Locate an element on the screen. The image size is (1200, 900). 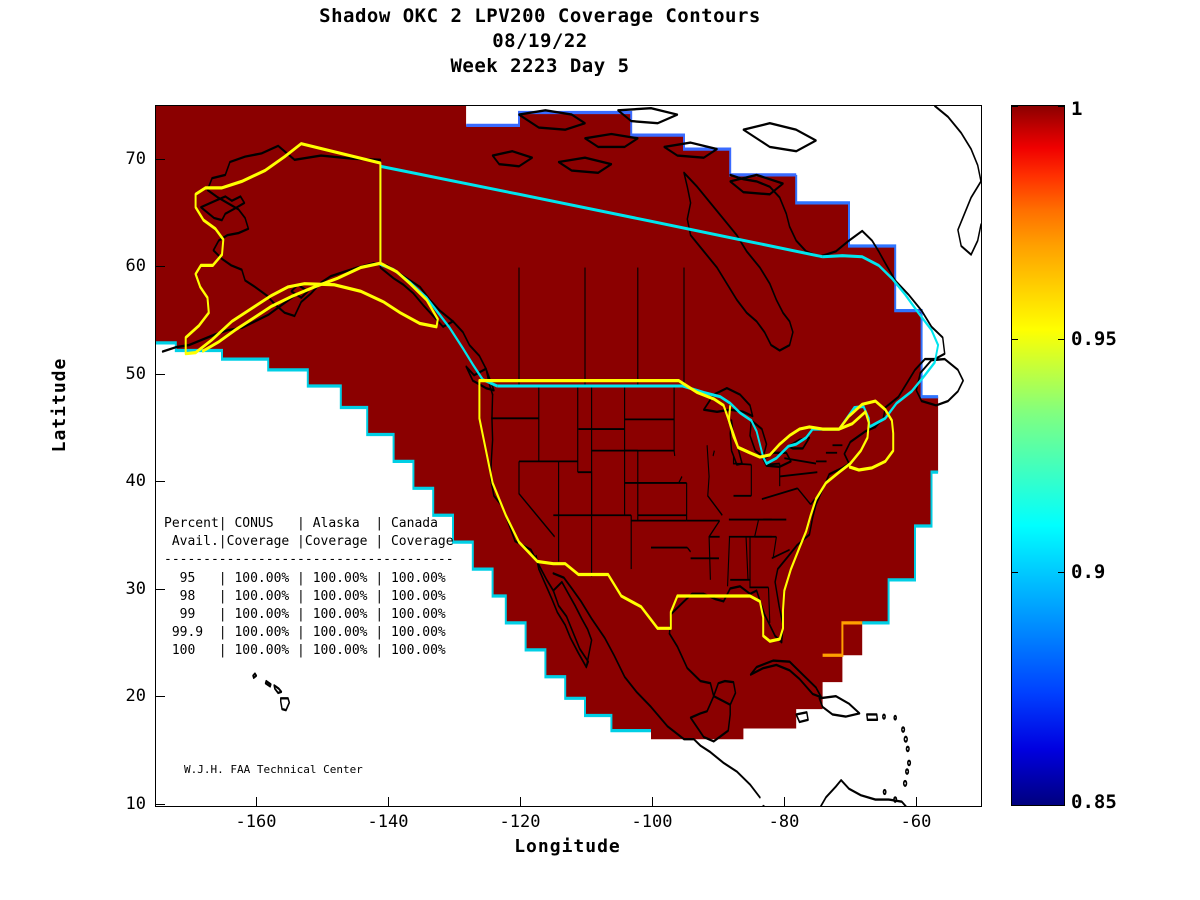
title-line-1: Shadow OKC 2 LPV200 Coverage Contours is located at coordinates (540, 16).